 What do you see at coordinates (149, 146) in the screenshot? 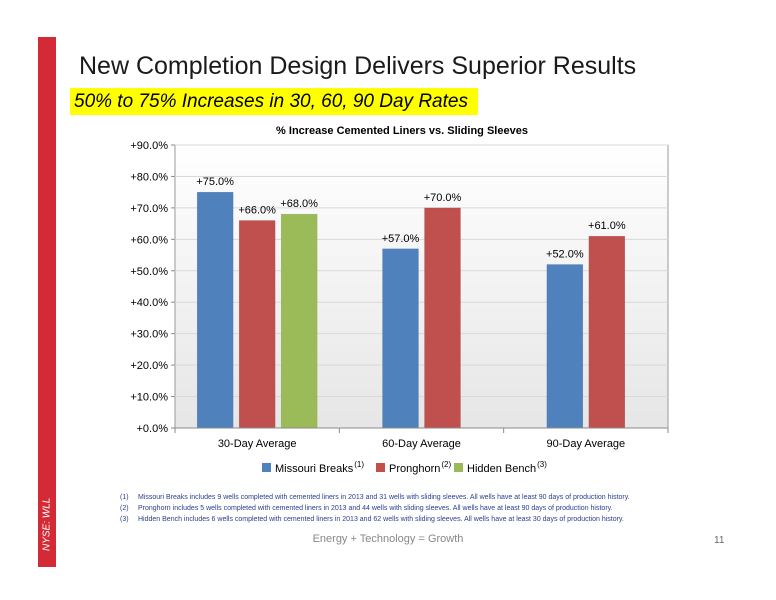
I see `y-tick-label: +90.0%` at bounding box center [149, 146].